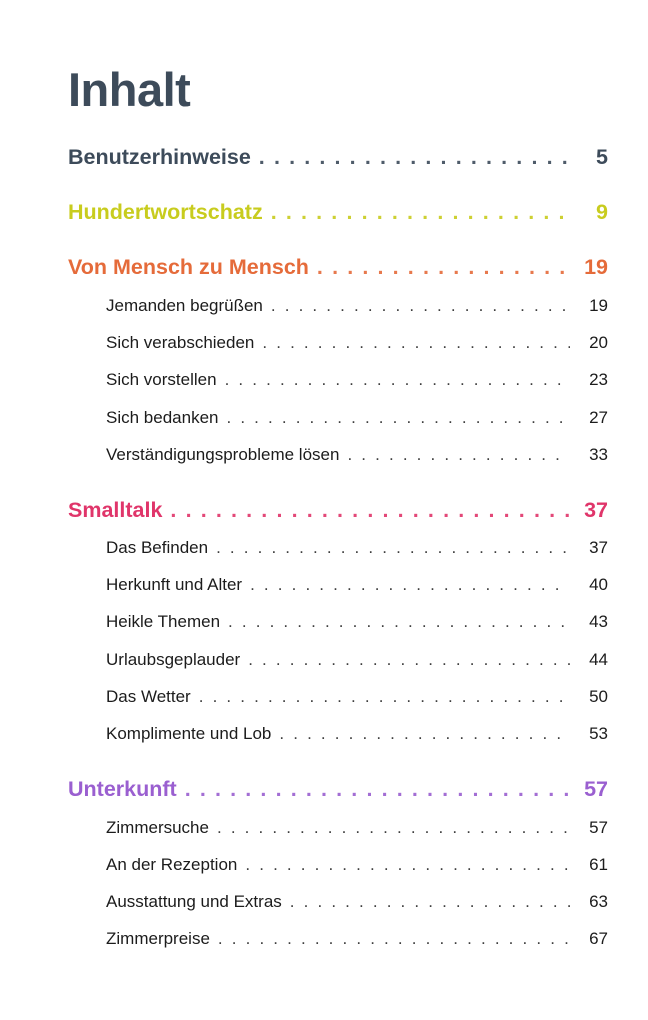 The width and height of the screenshot is (648, 1020). I want to click on subentry-page-number: 23, so click(598, 379).